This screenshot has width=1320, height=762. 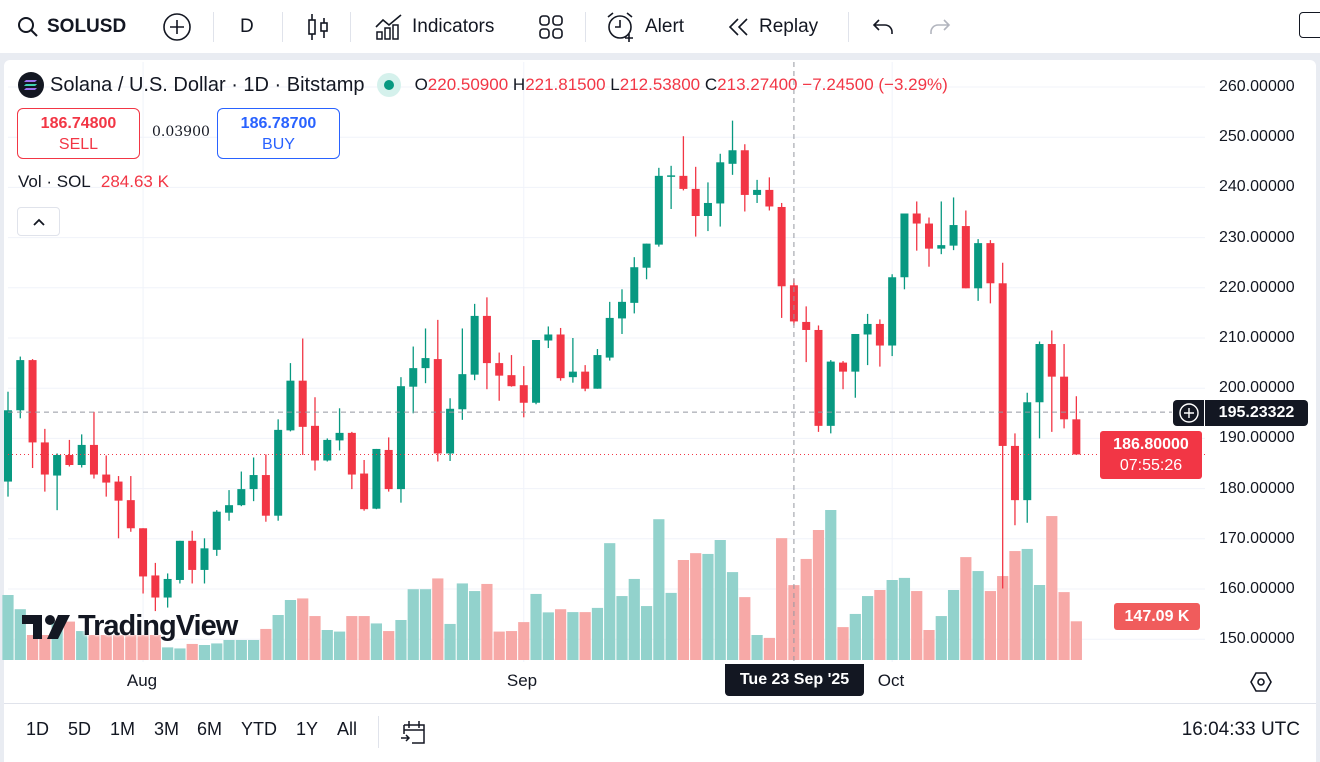 I want to click on interval-button: D, so click(x=247, y=26).